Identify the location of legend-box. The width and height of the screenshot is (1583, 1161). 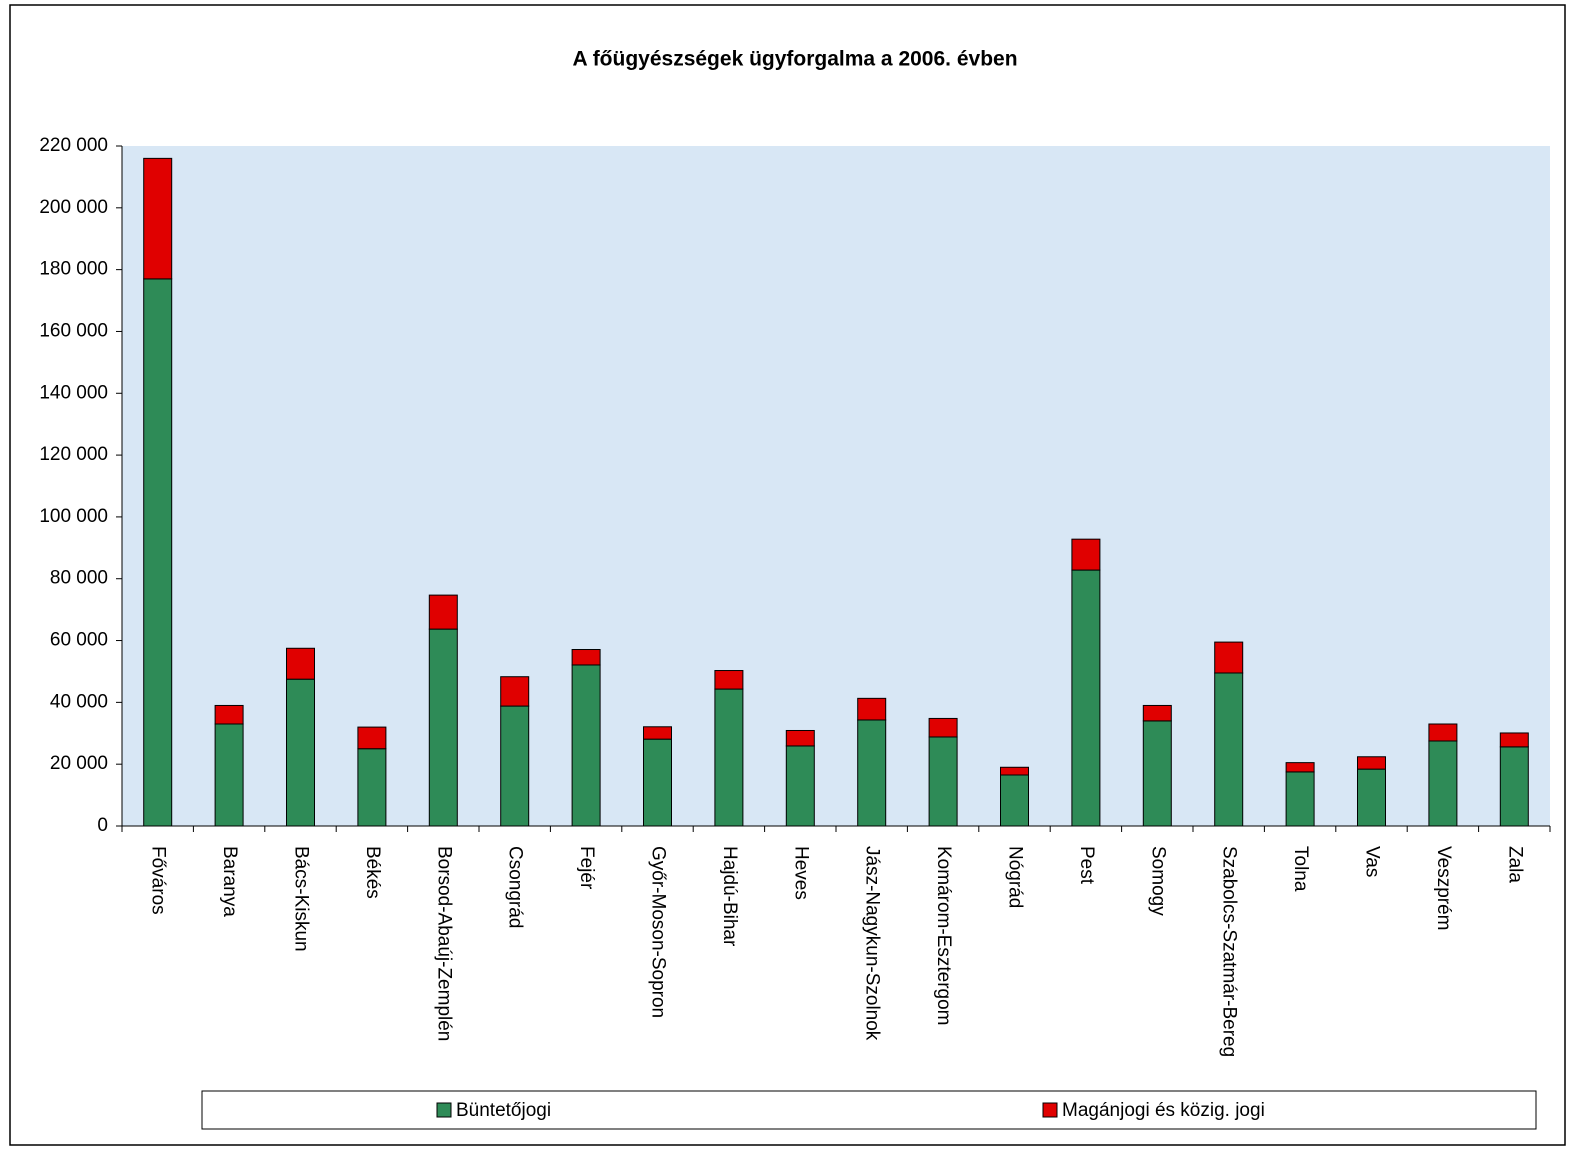
(869, 1110).